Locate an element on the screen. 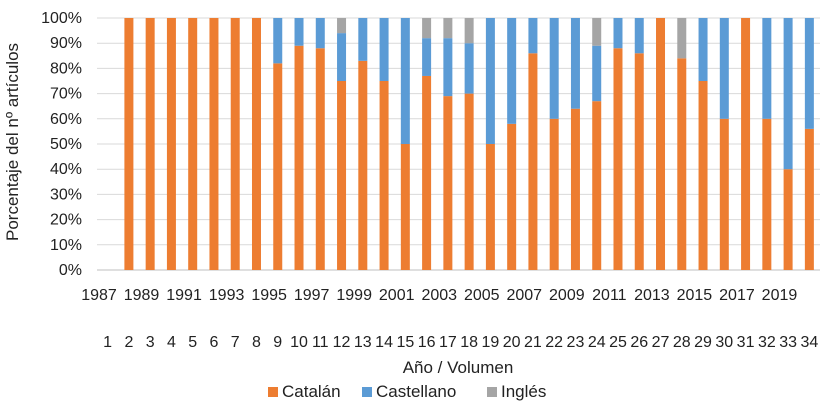 This screenshot has height=405, width=832. x-tick-year: 2009 is located at coordinates (567, 295).